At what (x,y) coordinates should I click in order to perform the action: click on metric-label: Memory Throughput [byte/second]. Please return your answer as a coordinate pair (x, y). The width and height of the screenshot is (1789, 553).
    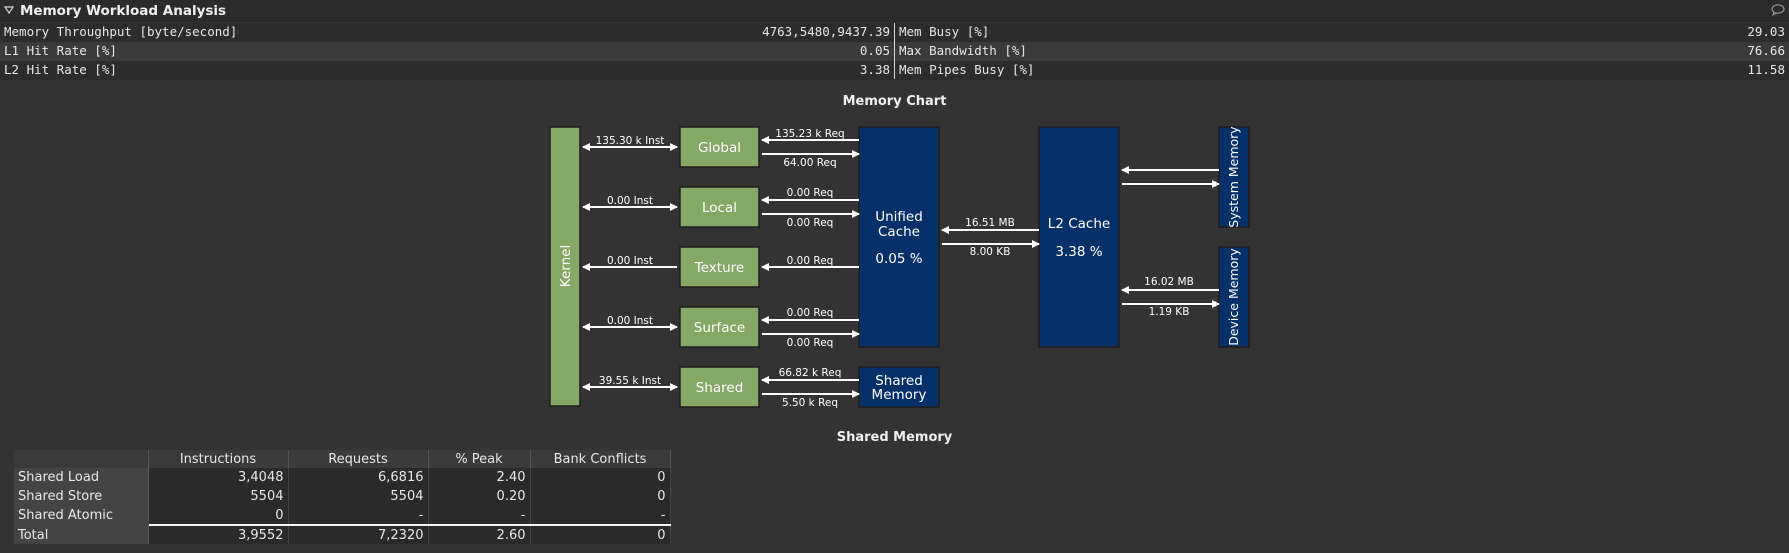
    Looking at the image, I should click on (121, 31).